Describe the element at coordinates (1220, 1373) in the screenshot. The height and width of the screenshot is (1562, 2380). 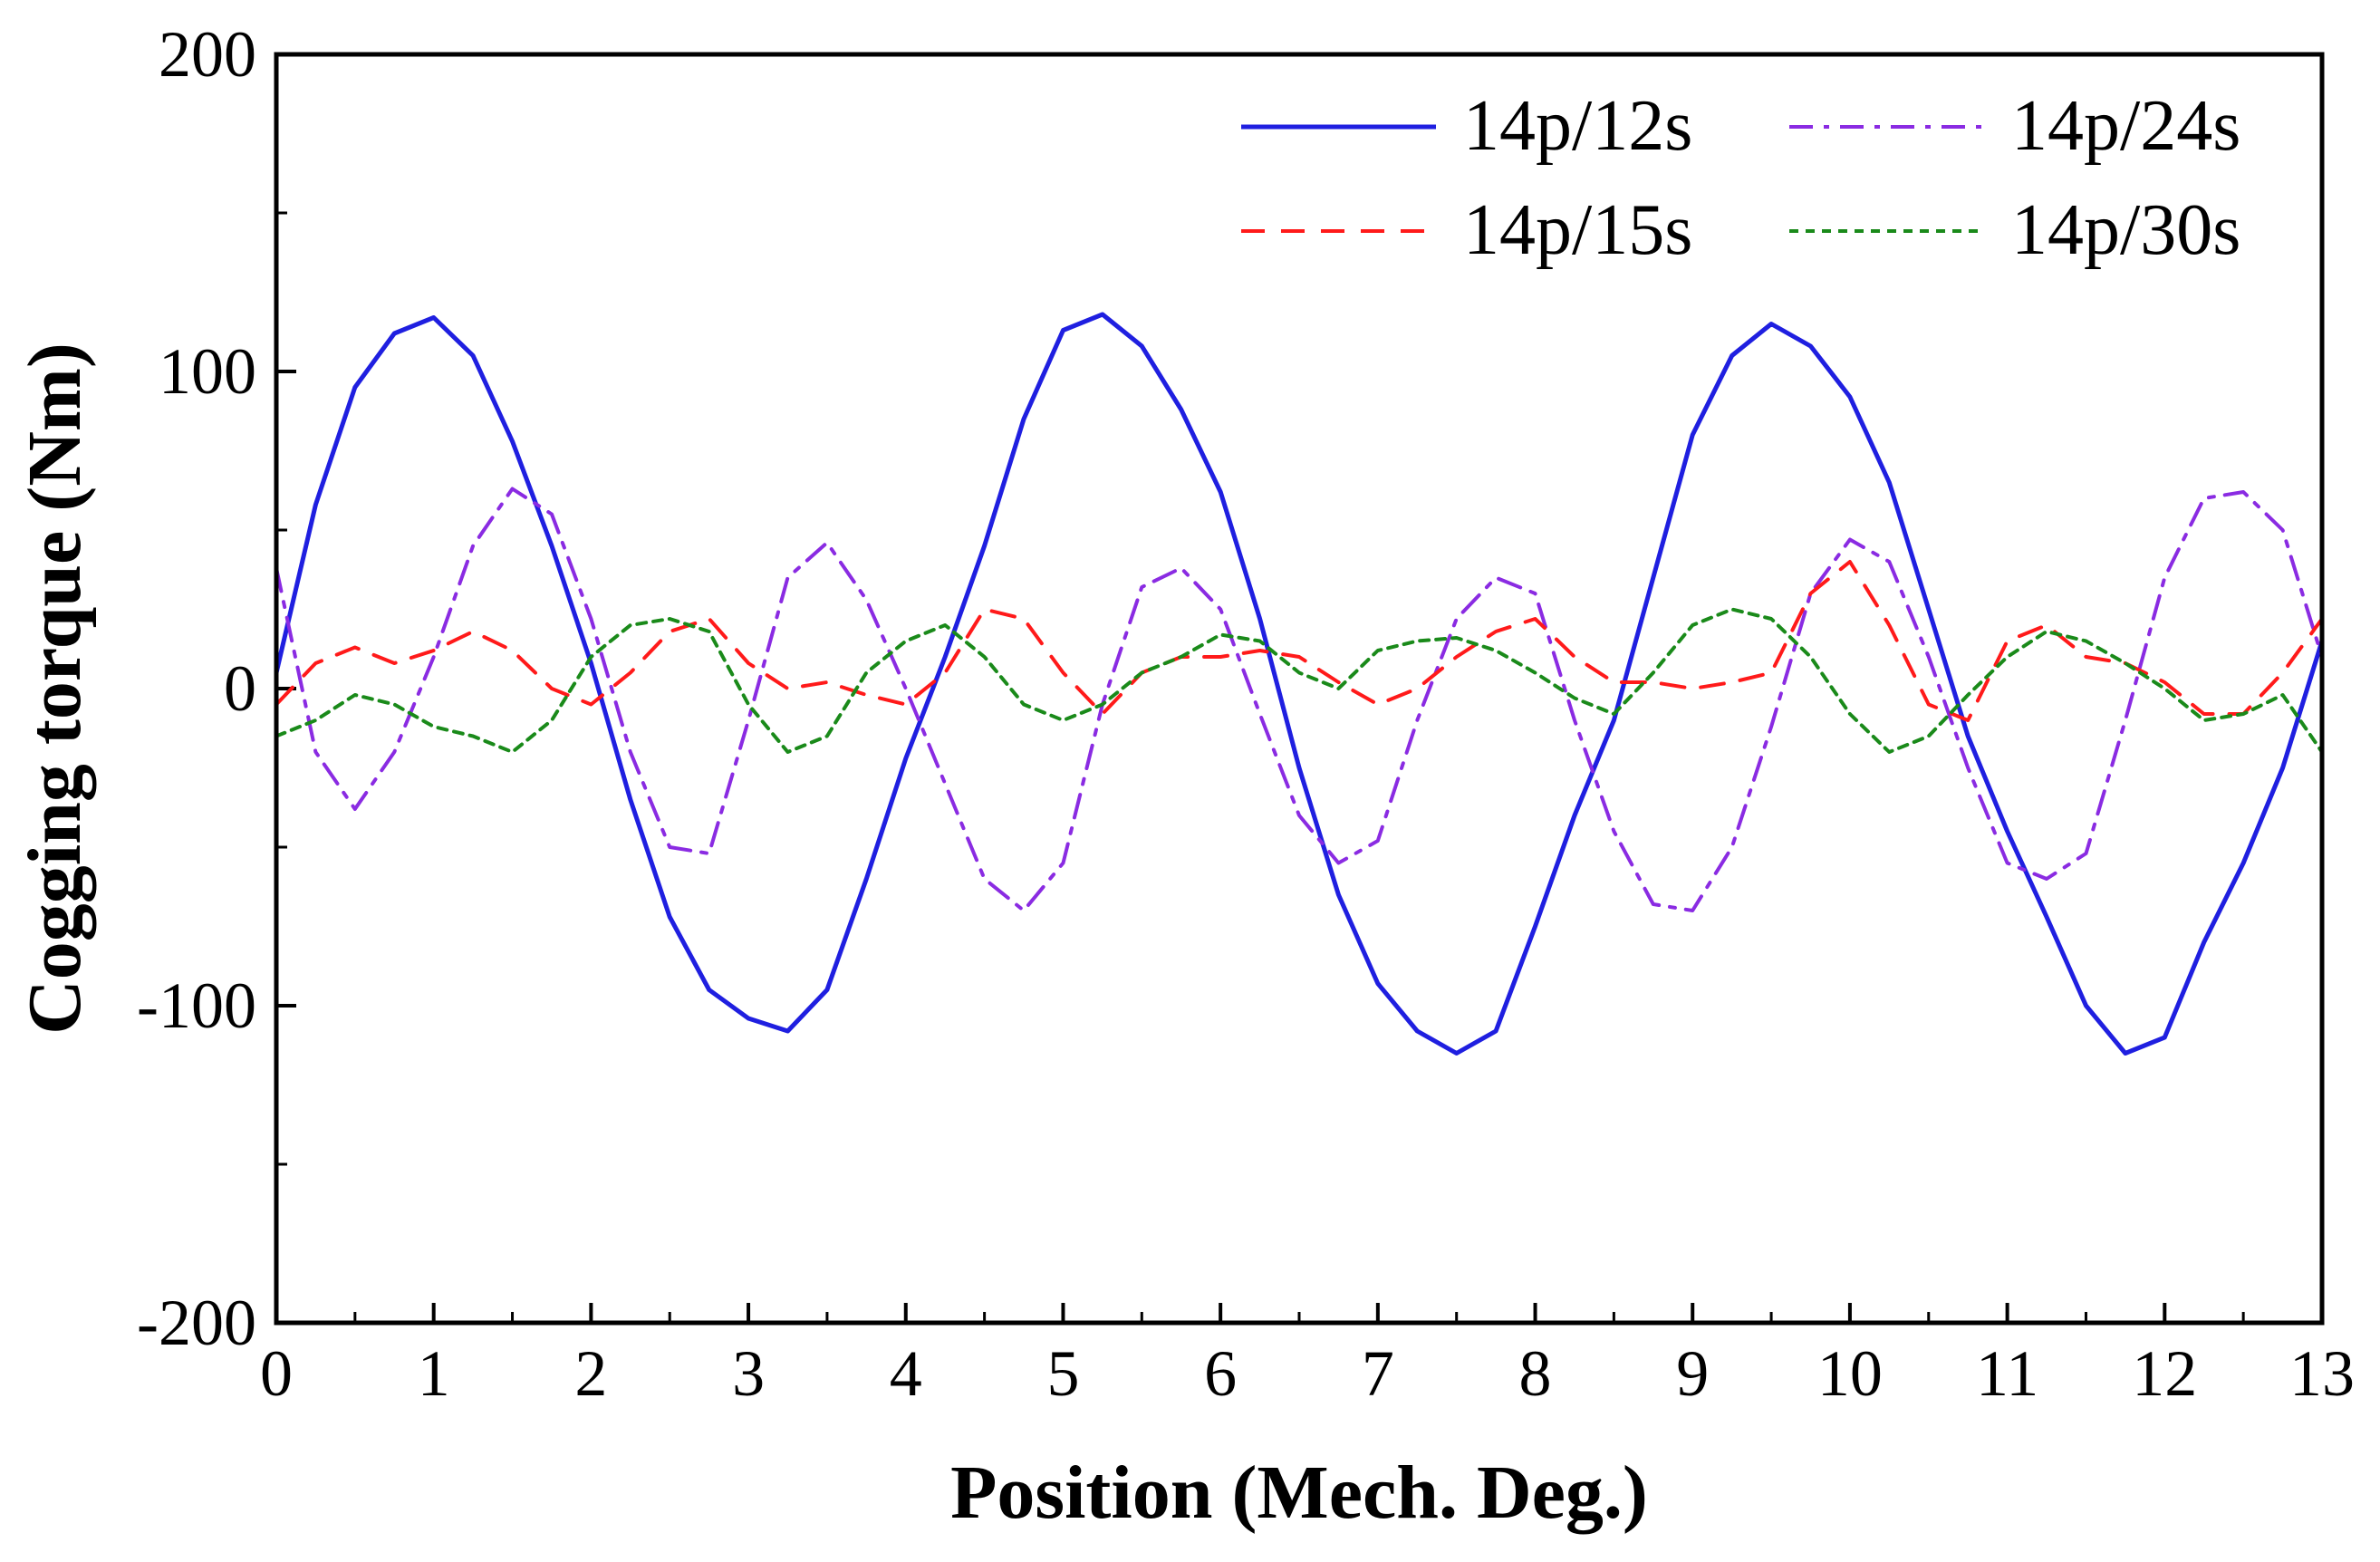
I see `x-tick-label: 6` at that location.